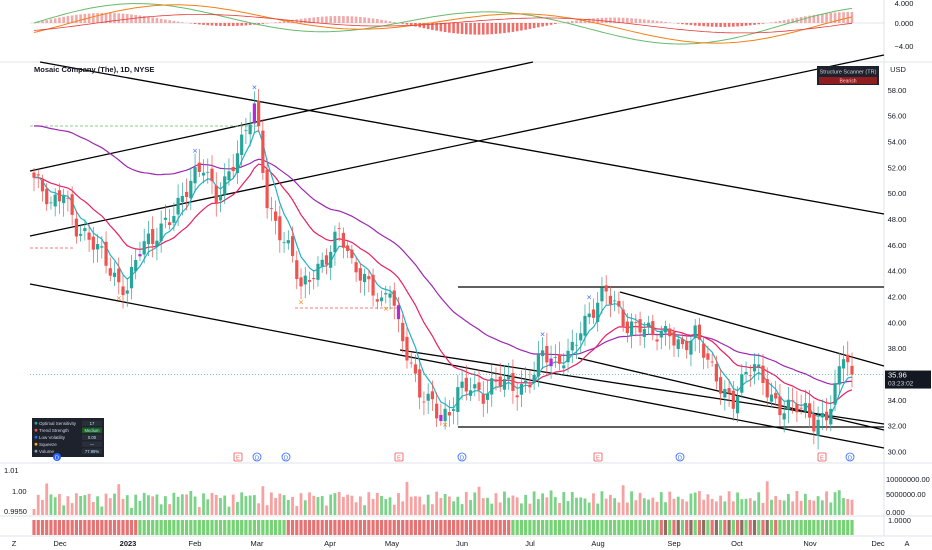 The height and width of the screenshot is (550, 932). Describe the element at coordinates (471, 25) in the screenshot. I see `oscillator-pane: 4.000 0.000 −4.00` at that location.